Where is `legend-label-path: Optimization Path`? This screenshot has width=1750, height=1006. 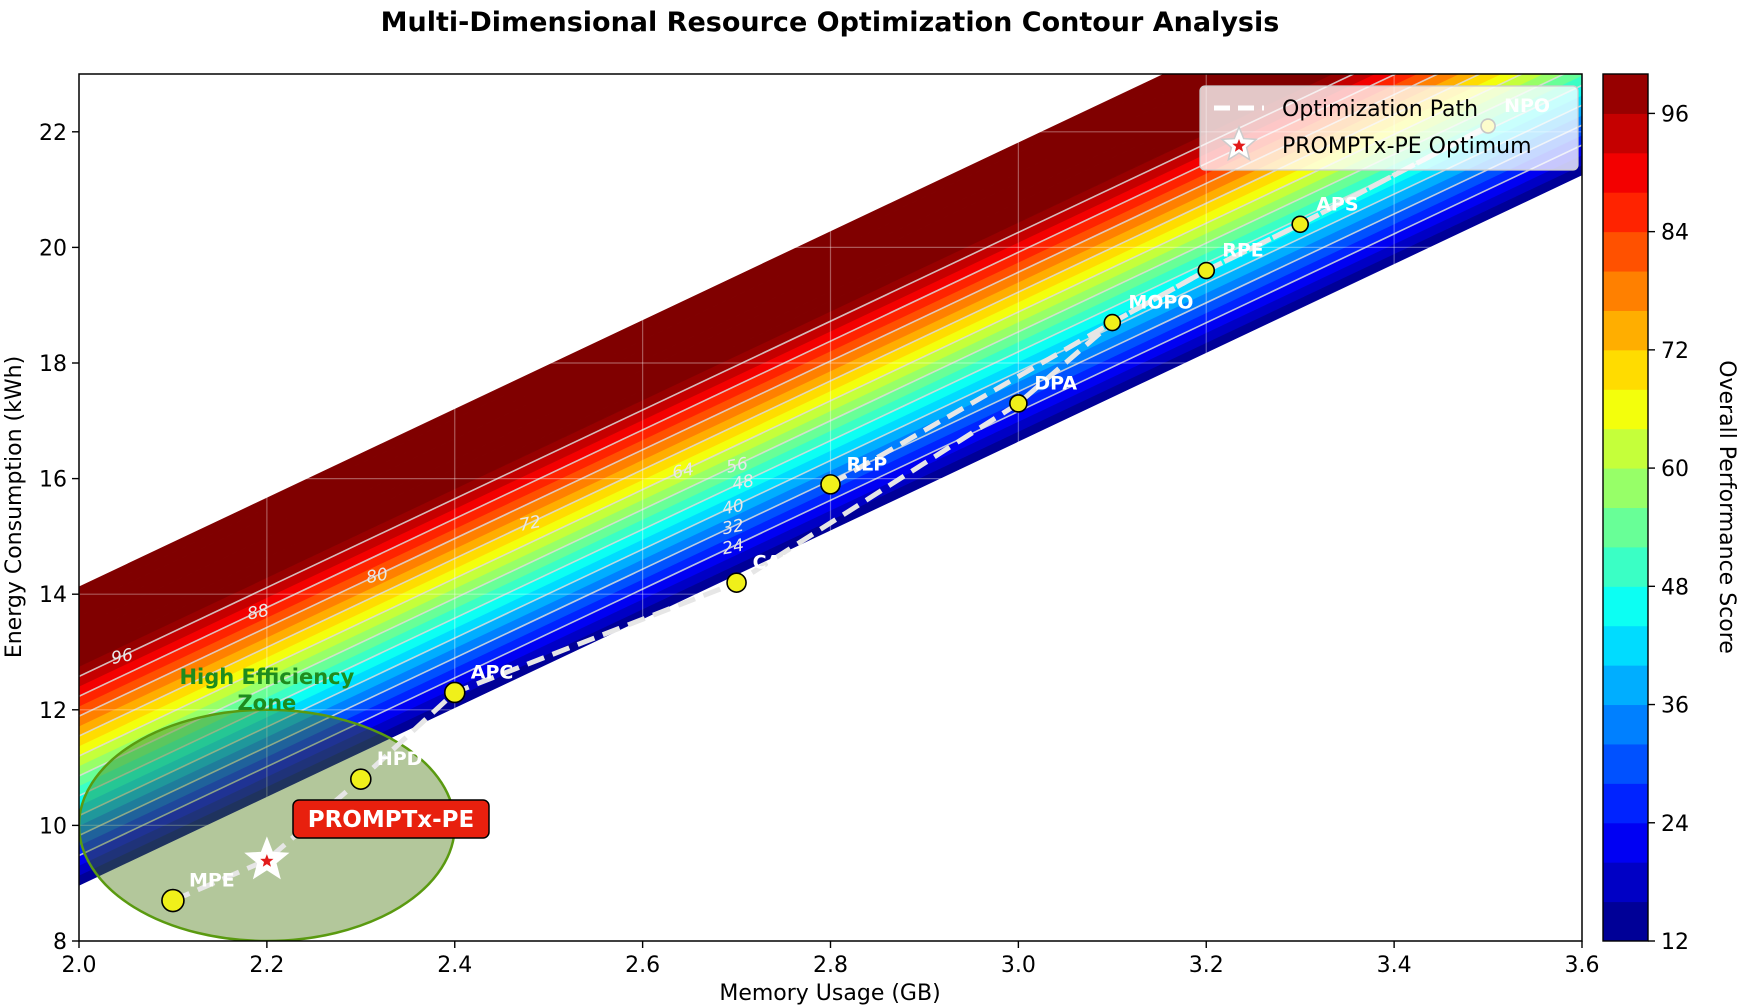 legend-label-path: Optimization Path is located at coordinates (1380, 109).